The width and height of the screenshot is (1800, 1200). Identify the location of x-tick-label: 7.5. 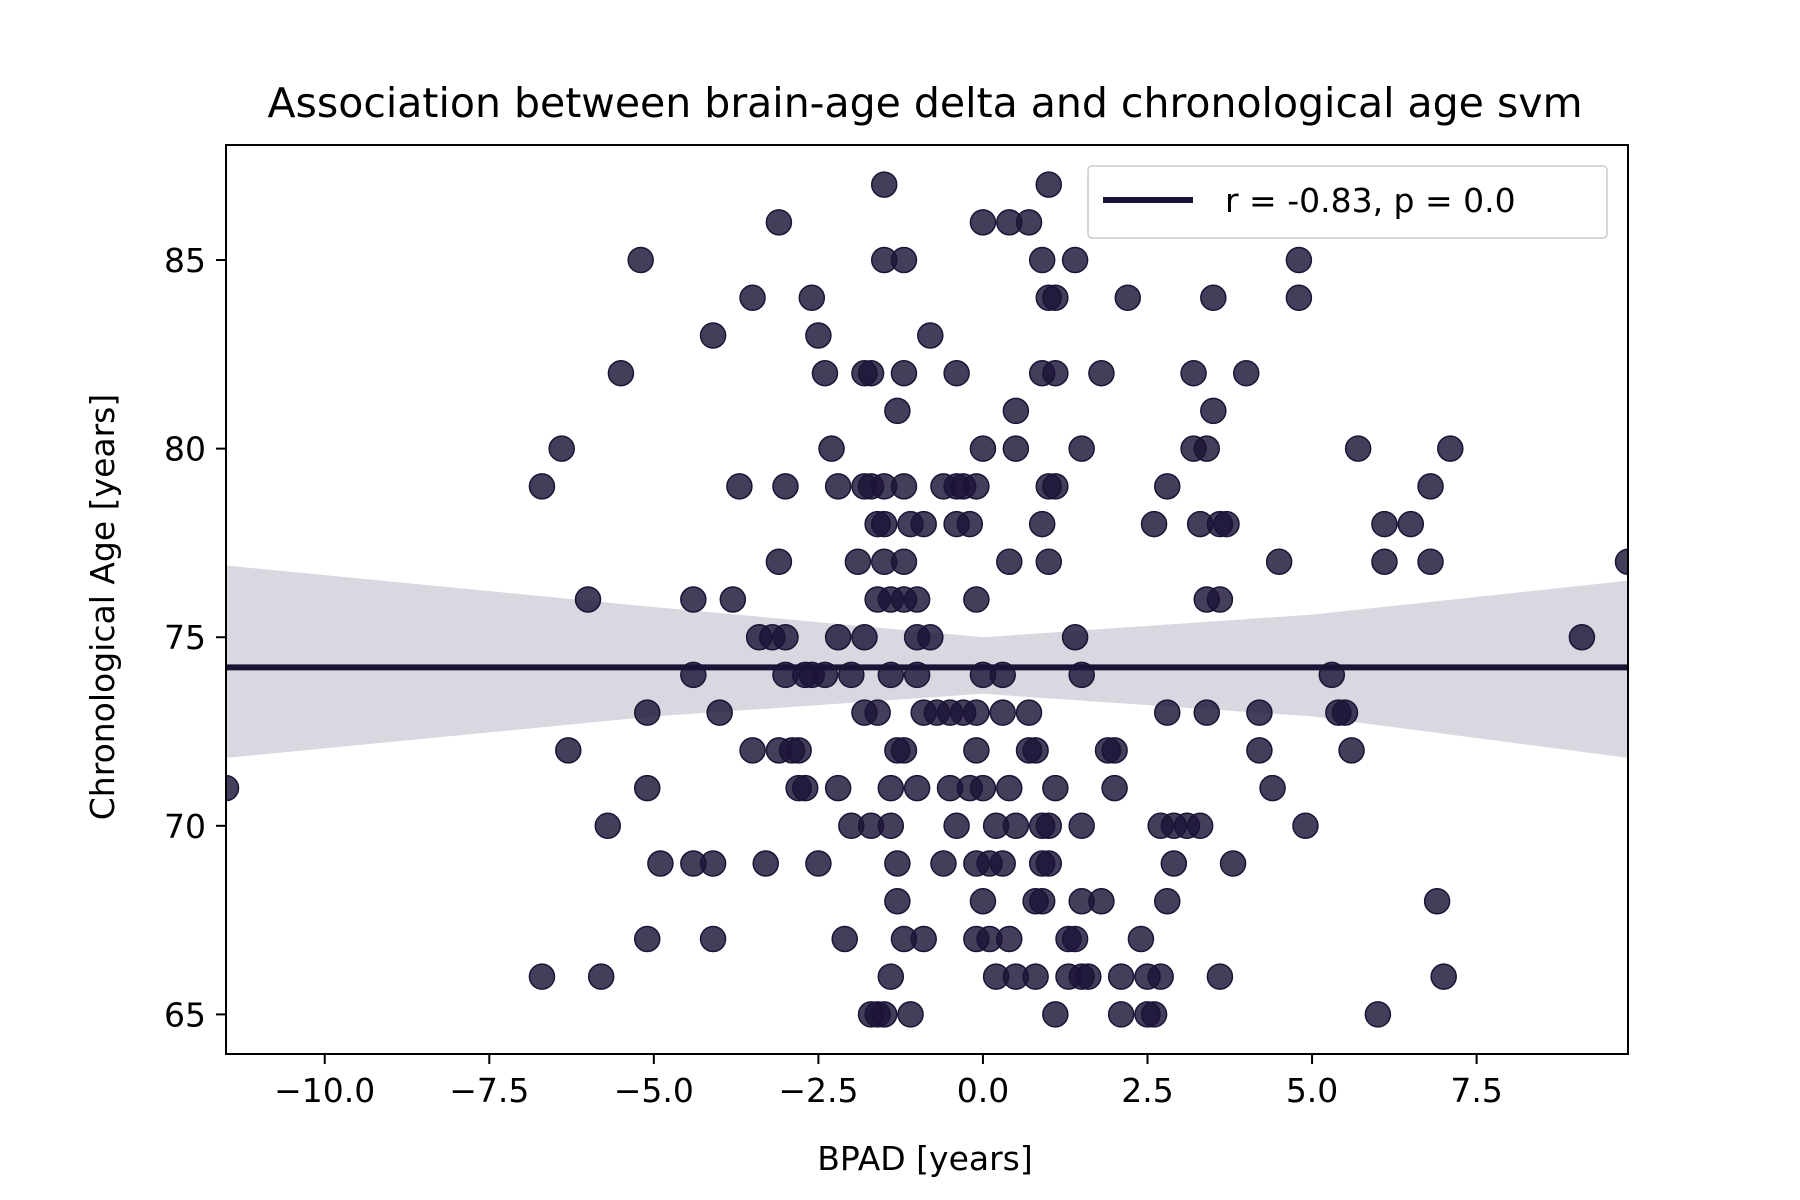
(1476, 1090).